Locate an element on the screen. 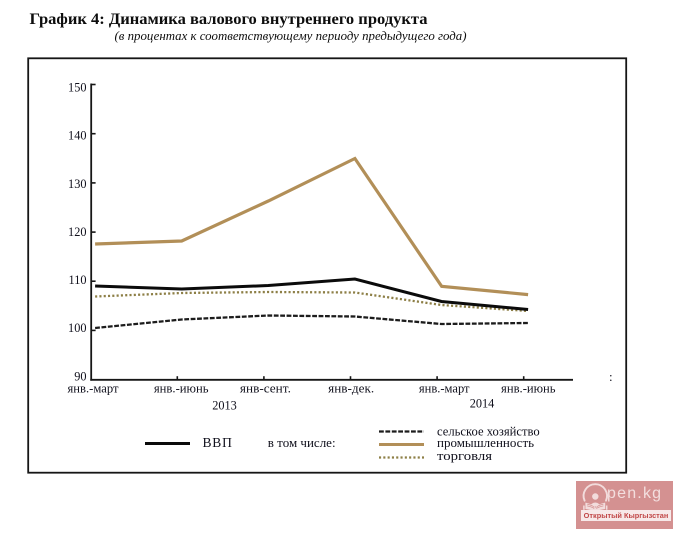 The width and height of the screenshot is (683, 536). svg-text: 100 is located at coordinates (77, 328).